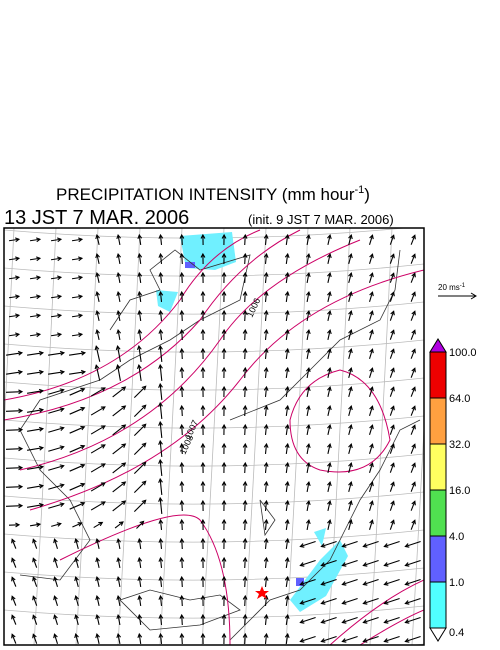 The image size is (500, 650). I want to click on colorbar-label: 0.4, so click(456, 633).